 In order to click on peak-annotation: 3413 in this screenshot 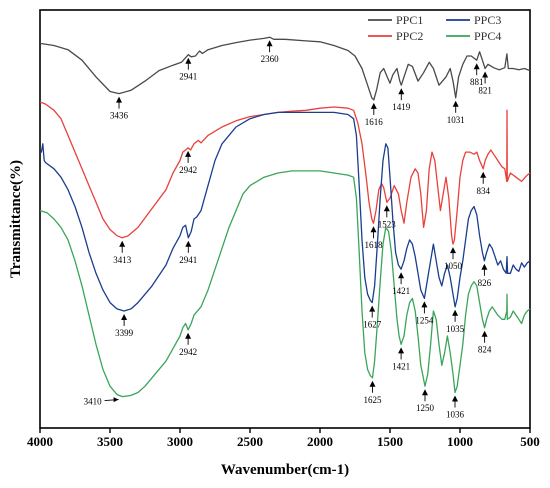, I will do `click(122, 252)`.